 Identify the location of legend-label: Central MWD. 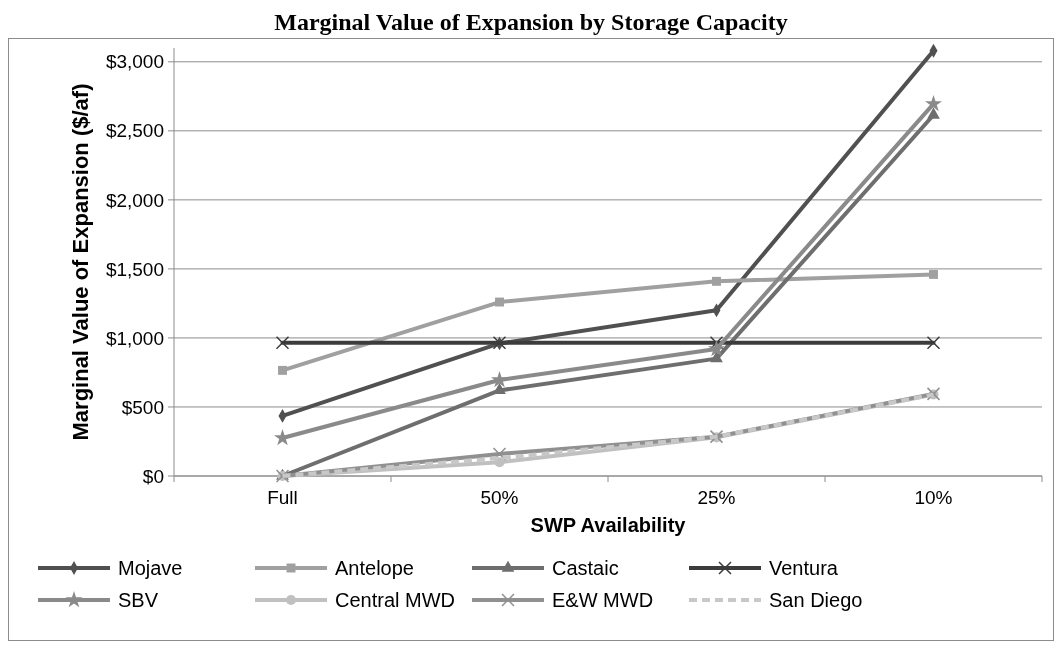
(395, 600).